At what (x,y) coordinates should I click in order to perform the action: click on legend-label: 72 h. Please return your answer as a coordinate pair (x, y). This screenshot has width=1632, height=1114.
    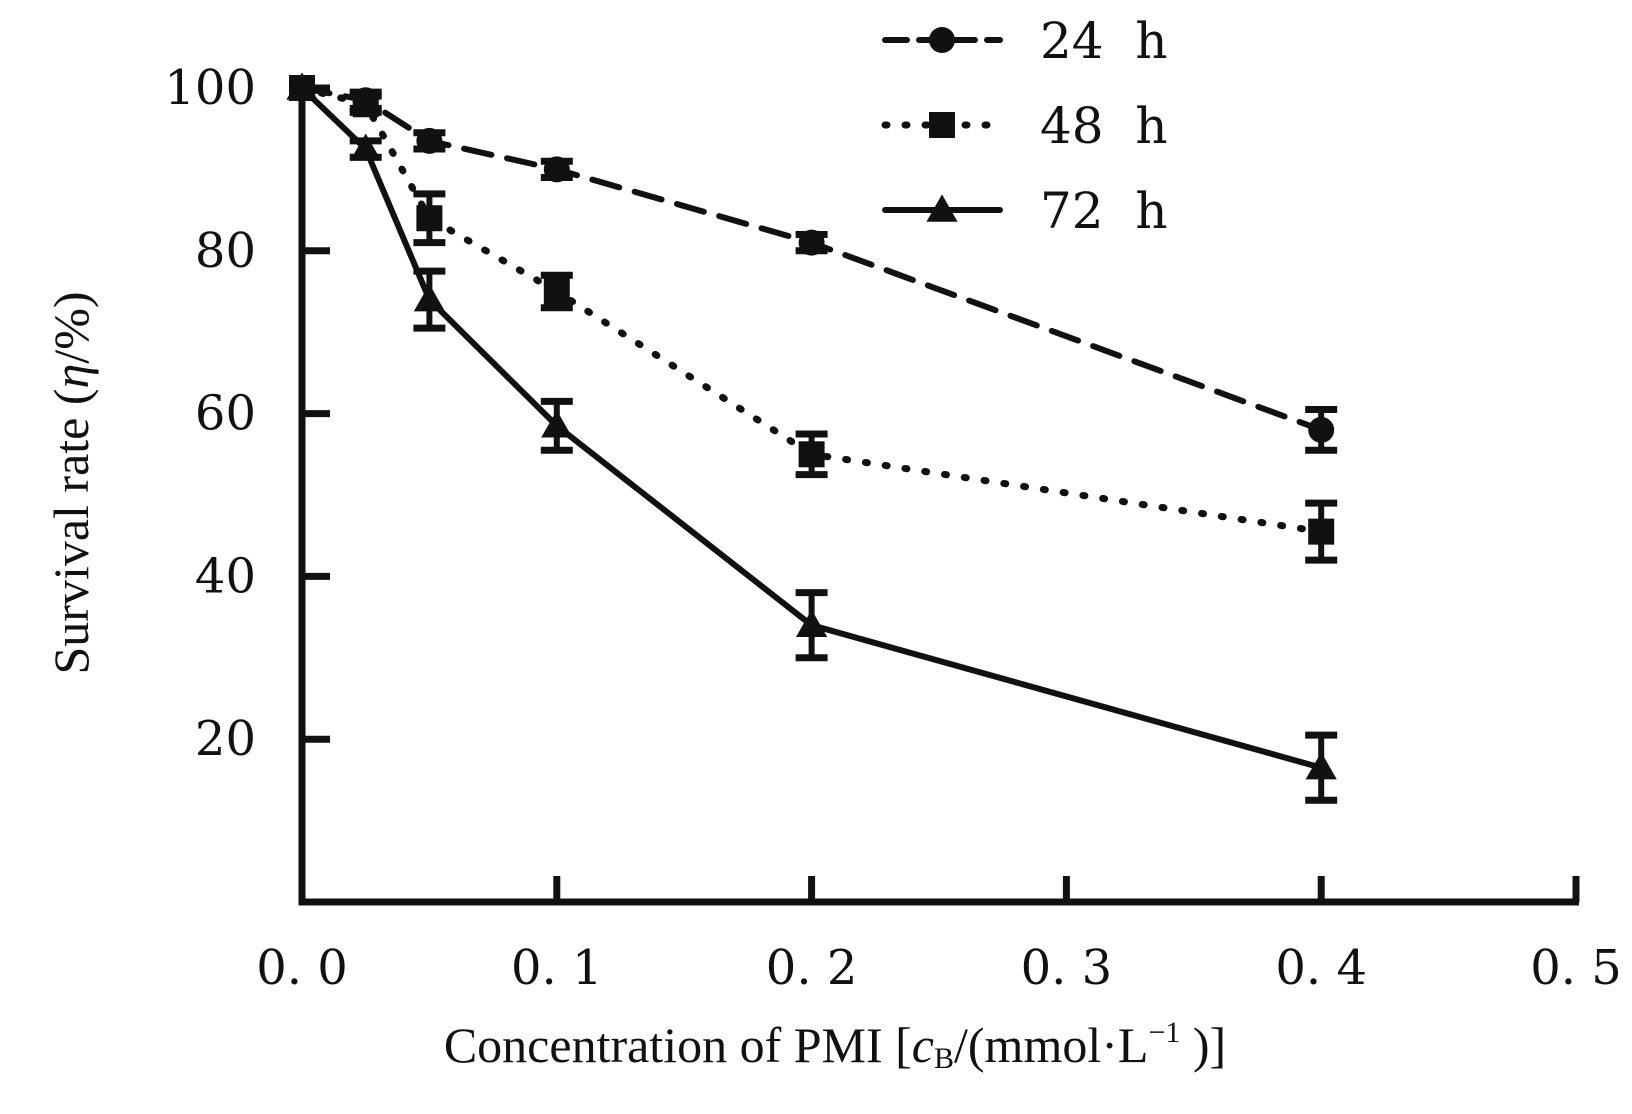
    Looking at the image, I should click on (1104, 211).